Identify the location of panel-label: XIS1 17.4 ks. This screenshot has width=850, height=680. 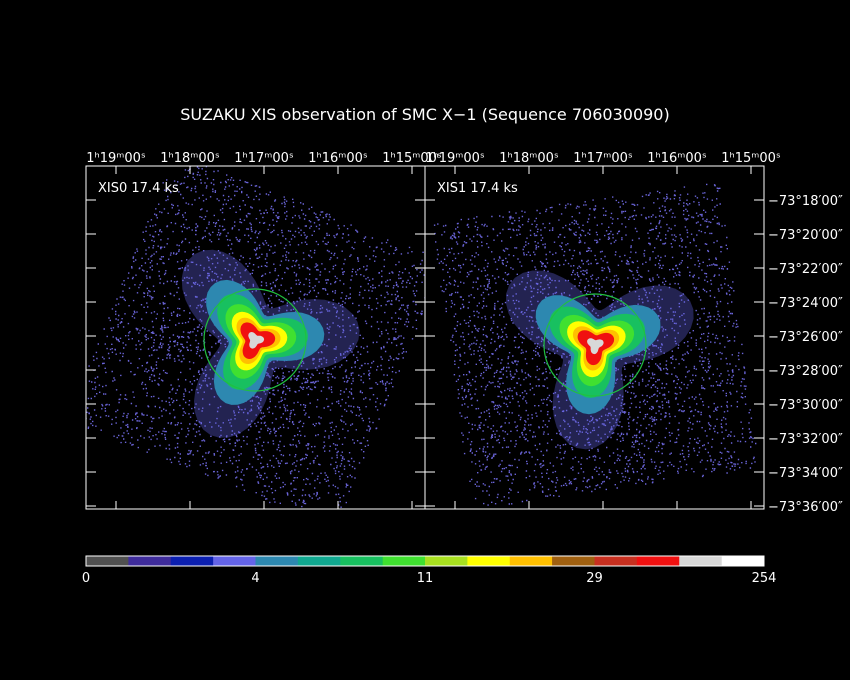
(477, 188).